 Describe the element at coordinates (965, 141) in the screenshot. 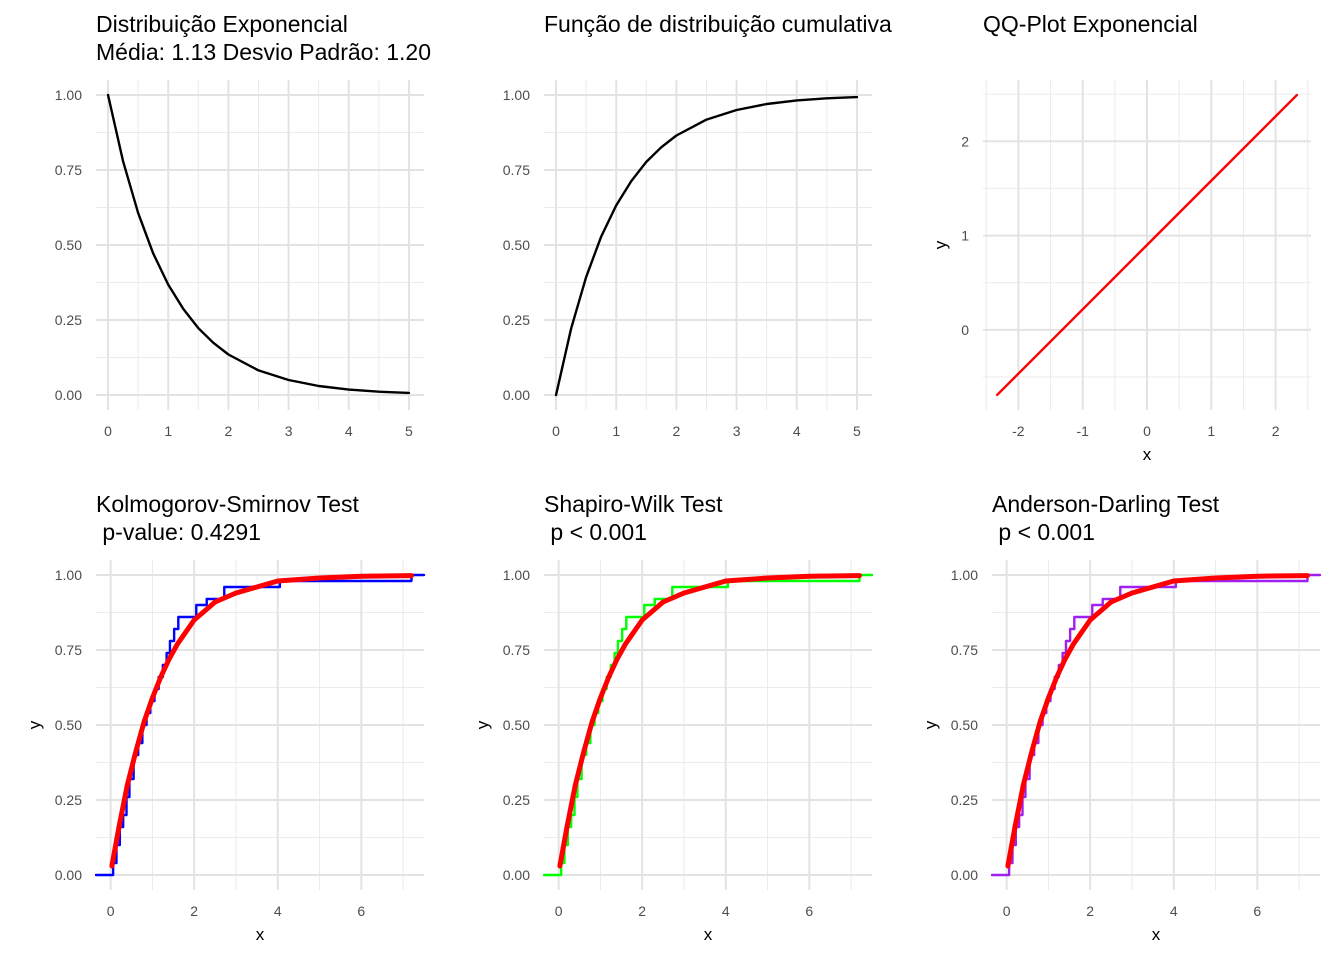

I see `y-tick-label: 2` at that location.